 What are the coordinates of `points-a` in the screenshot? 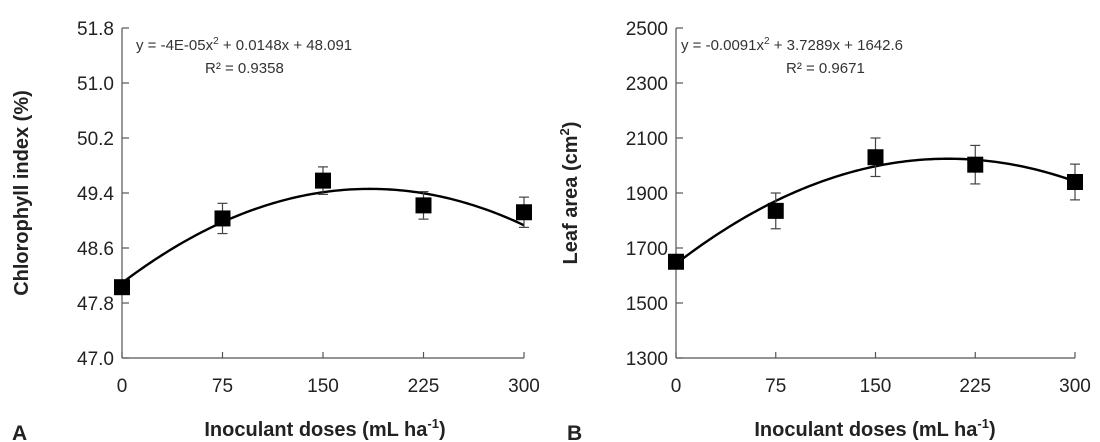 It's located at (323, 231).